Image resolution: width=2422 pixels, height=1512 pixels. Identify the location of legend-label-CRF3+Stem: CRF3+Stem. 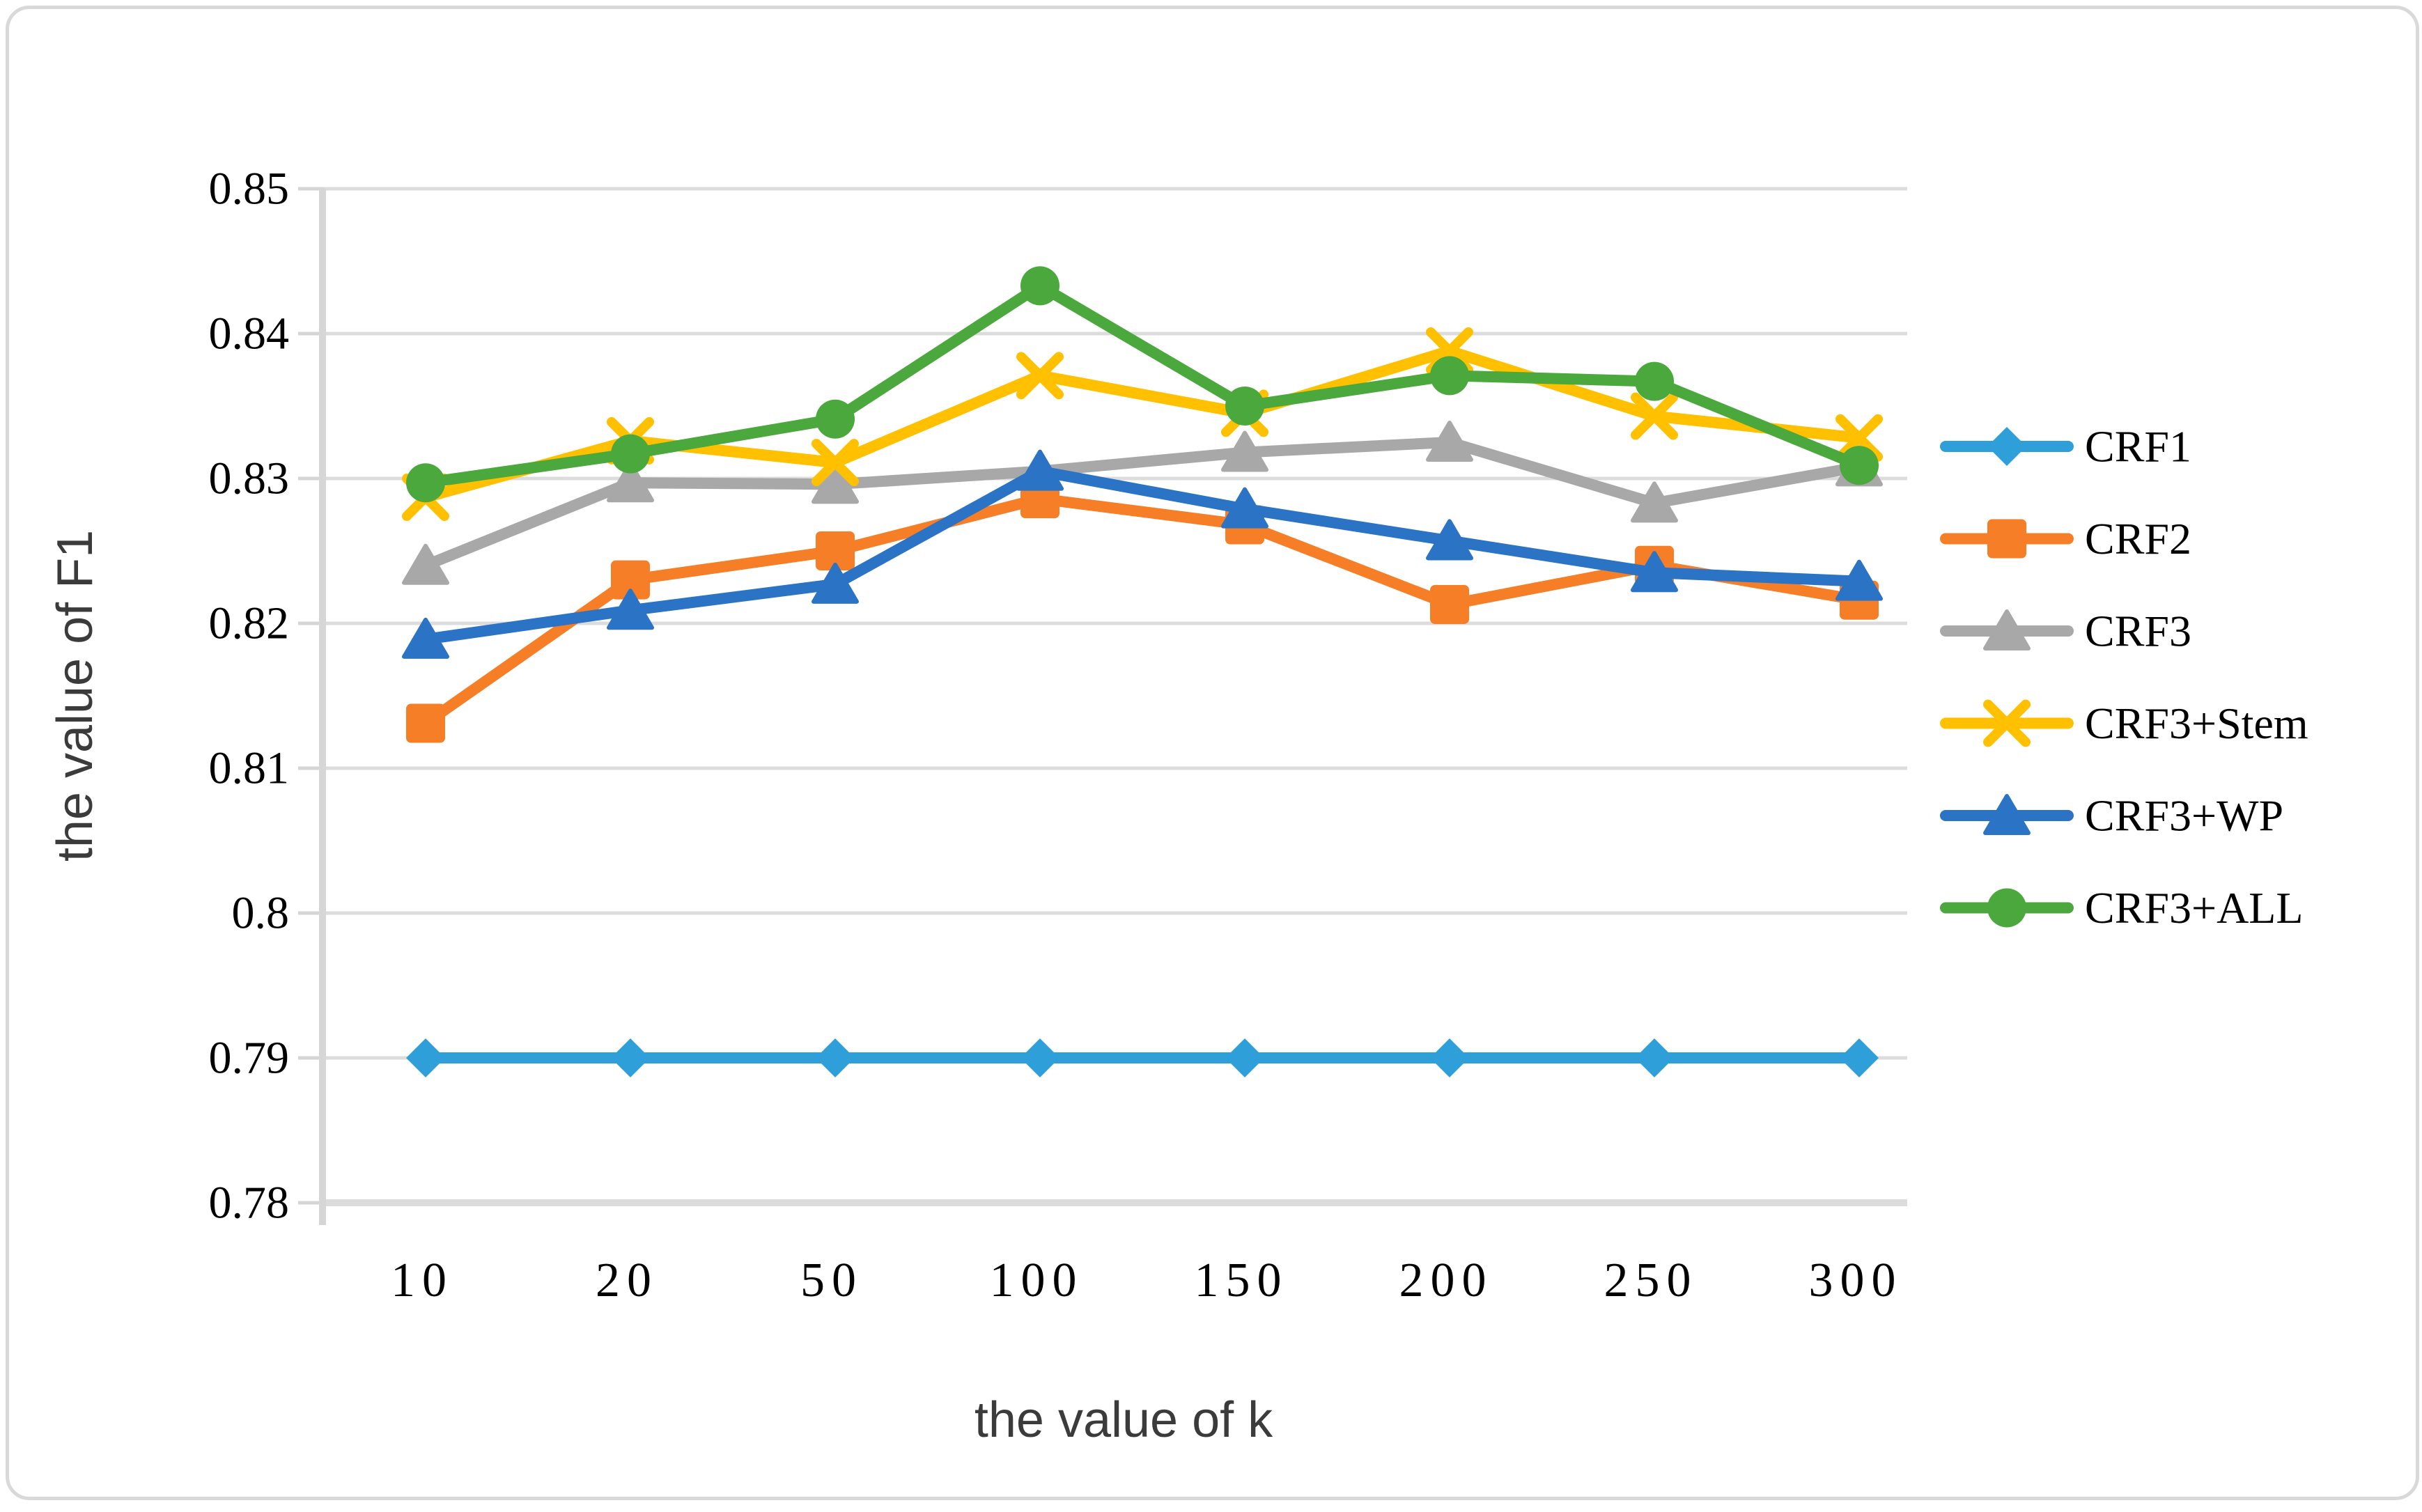
(2196, 724).